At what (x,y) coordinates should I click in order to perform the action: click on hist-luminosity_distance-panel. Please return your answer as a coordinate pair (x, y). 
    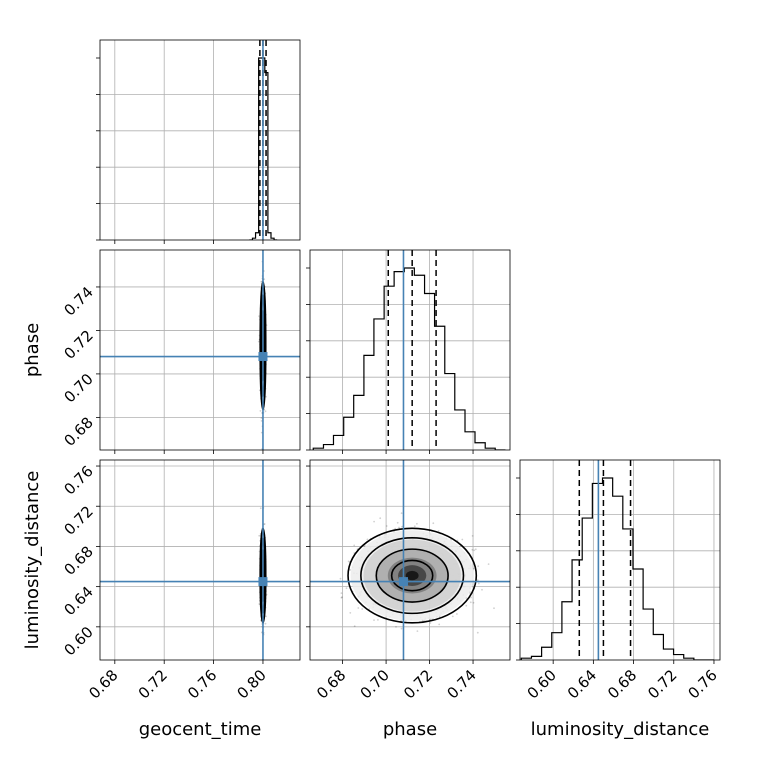
    Looking at the image, I should click on (620, 560).